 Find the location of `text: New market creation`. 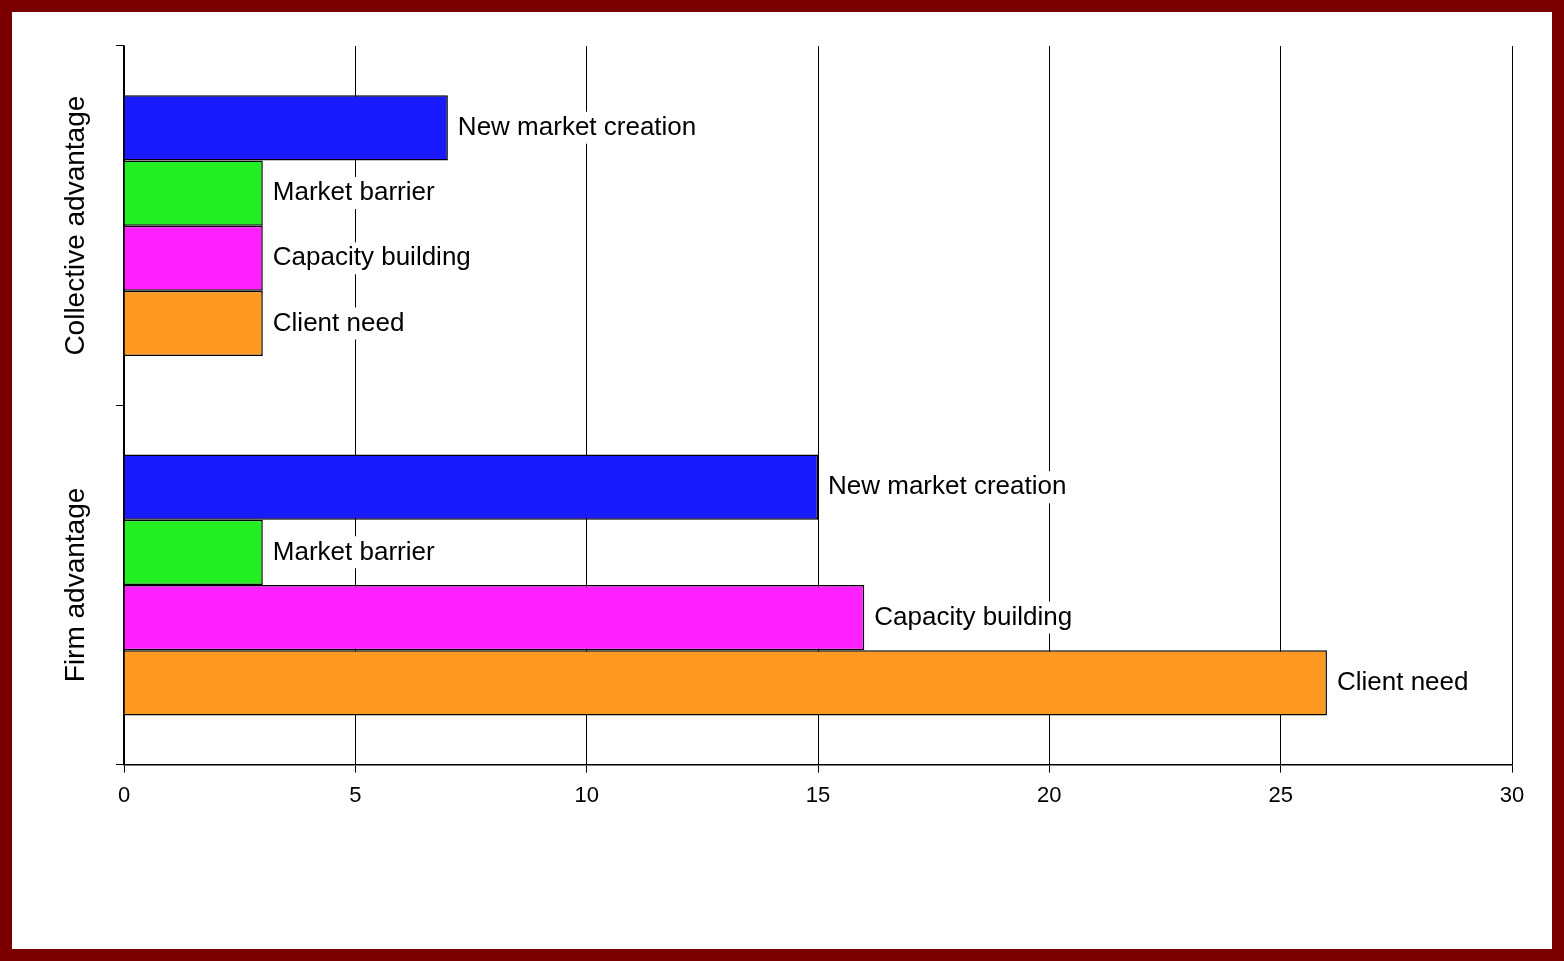

text: New market creation is located at coordinates (947, 485).